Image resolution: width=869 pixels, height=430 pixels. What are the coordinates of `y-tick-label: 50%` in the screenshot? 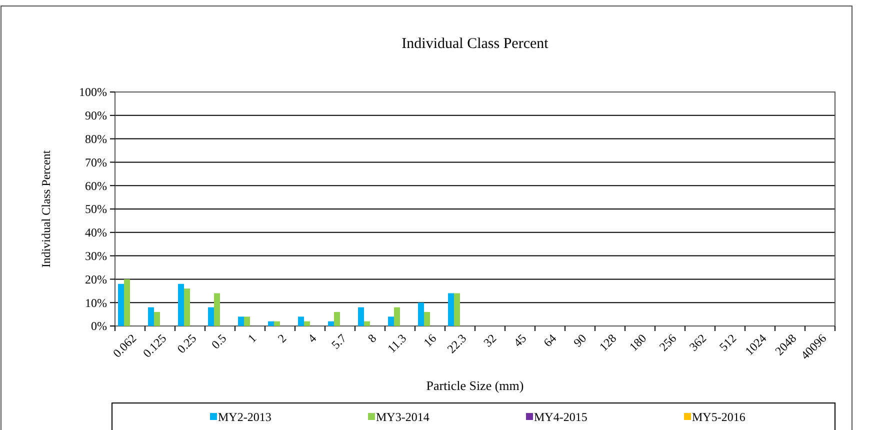 It's located at (96, 209).